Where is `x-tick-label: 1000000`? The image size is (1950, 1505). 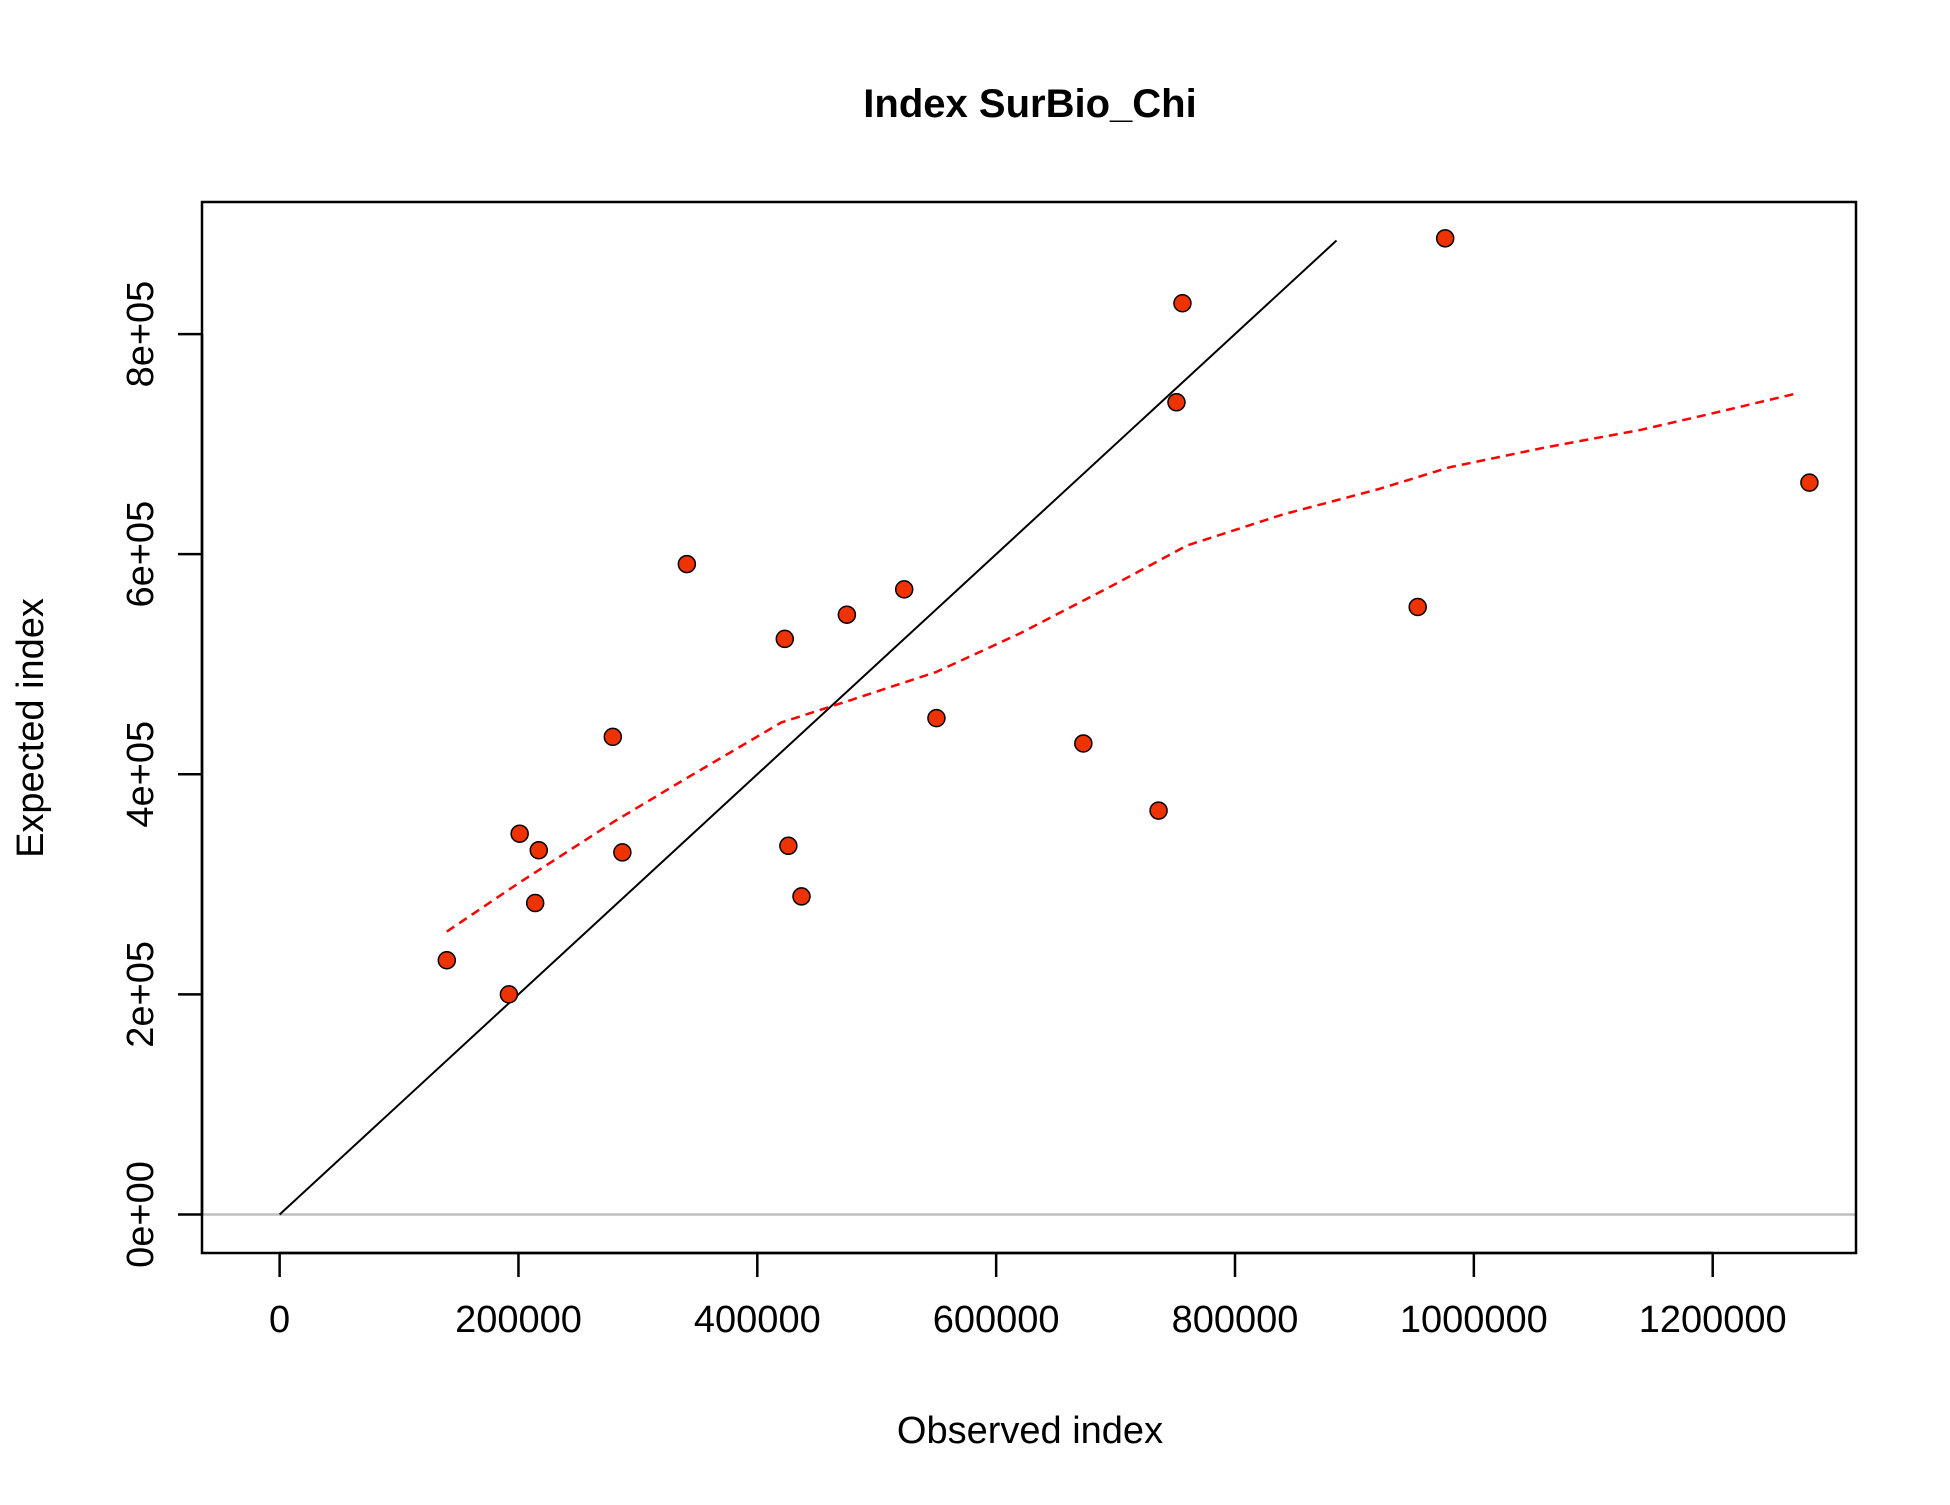
x-tick-label: 1000000 is located at coordinates (1474, 1320).